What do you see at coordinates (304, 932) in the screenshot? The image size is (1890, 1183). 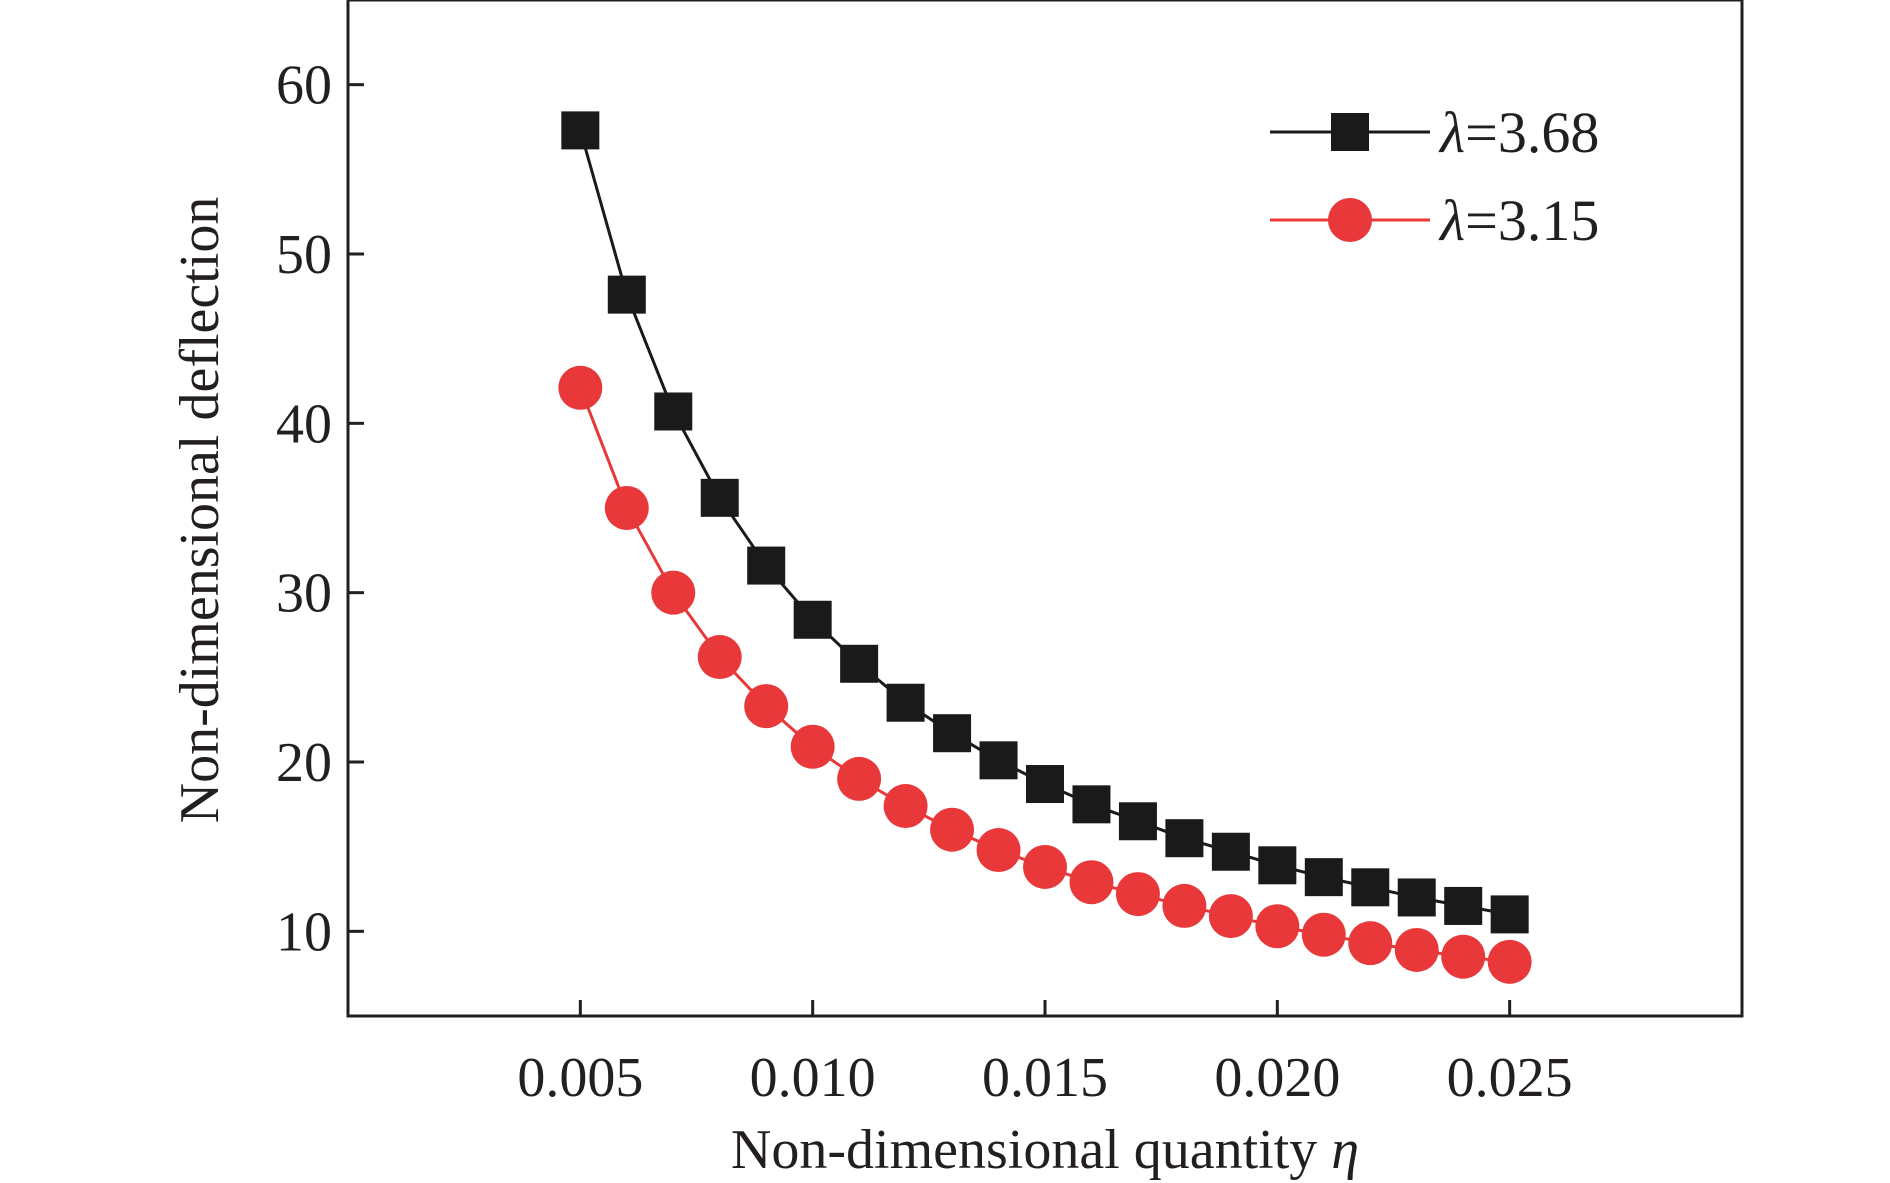 I see `y-tick-label-10: 10` at bounding box center [304, 932].